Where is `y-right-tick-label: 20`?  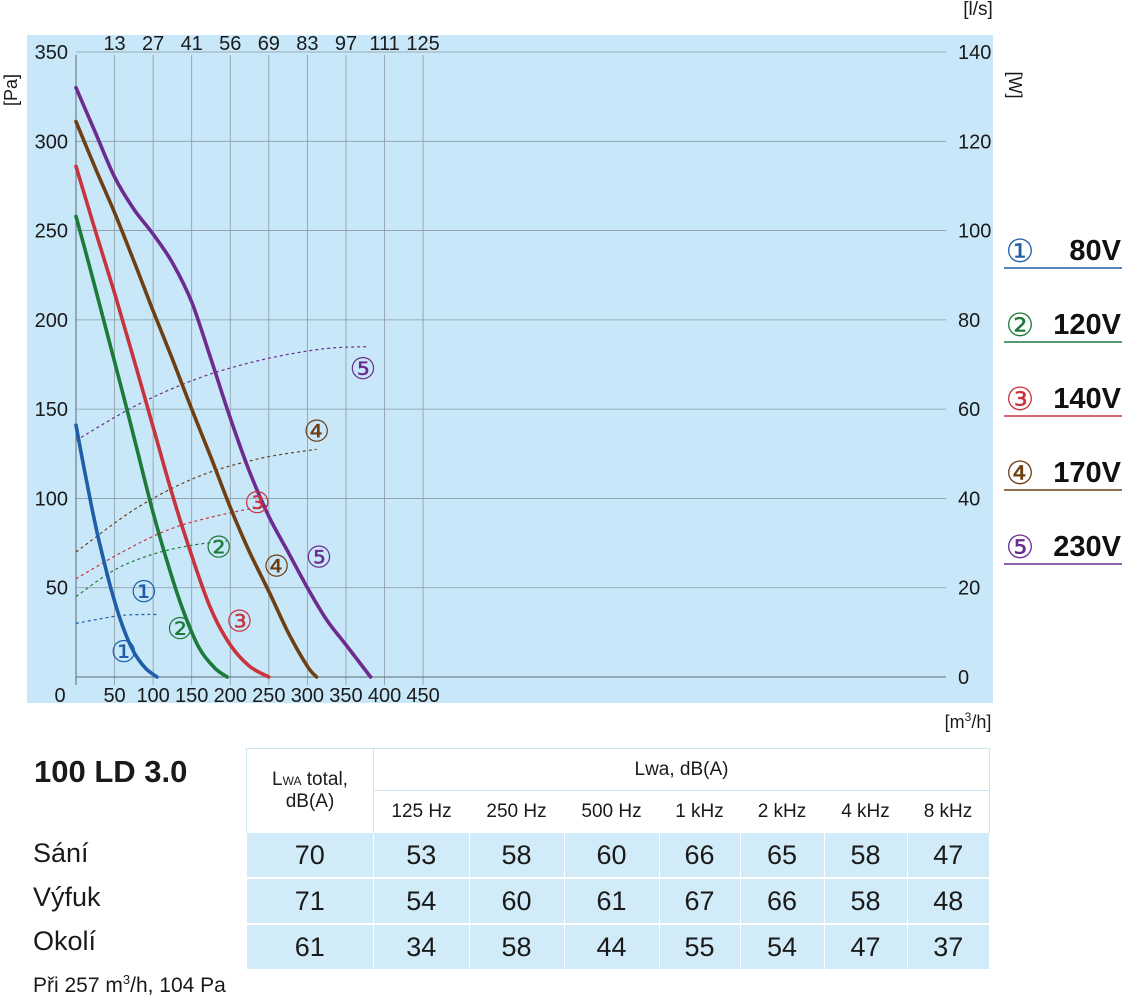
y-right-tick-label: 20 is located at coordinates (969, 589).